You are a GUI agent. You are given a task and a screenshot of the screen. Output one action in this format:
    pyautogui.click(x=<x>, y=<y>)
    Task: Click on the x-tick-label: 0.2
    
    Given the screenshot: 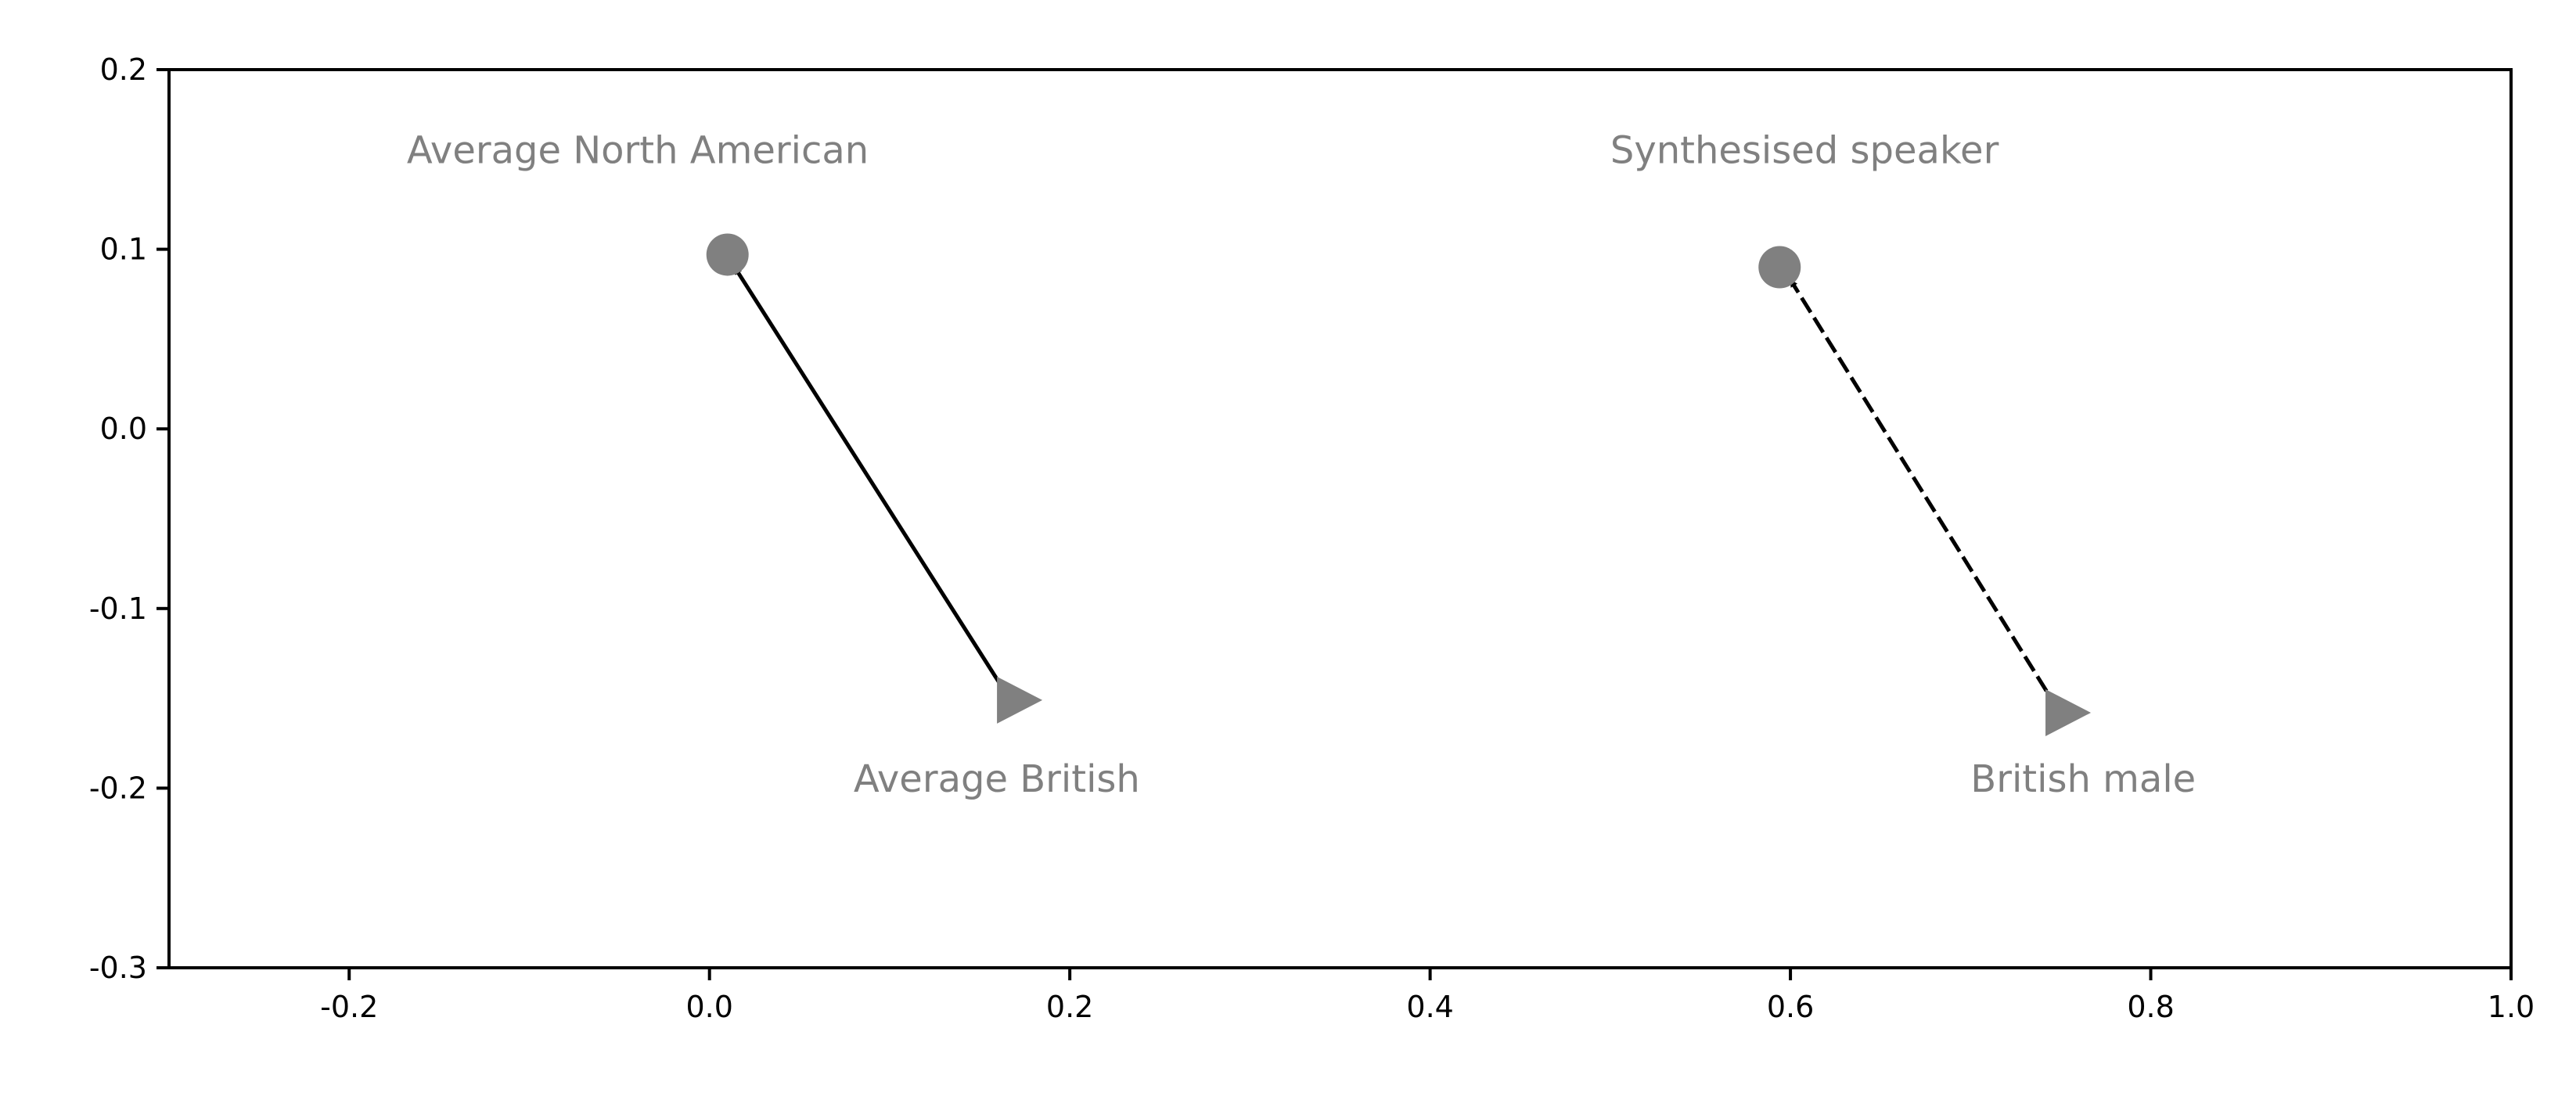 What is the action you would take?
    pyautogui.click(x=1069, y=1007)
    